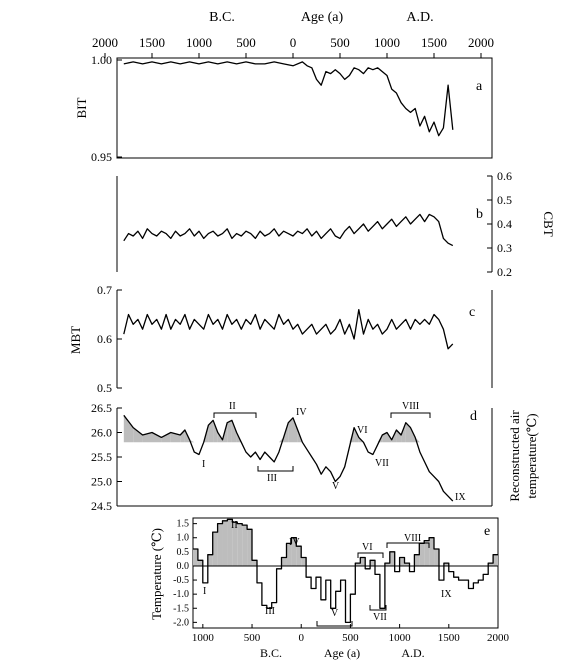 The image size is (570, 670). What do you see at coordinates (487, 531) in the screenshot?
I see `panel-e-letter: e` at bounding box center [487, 531].